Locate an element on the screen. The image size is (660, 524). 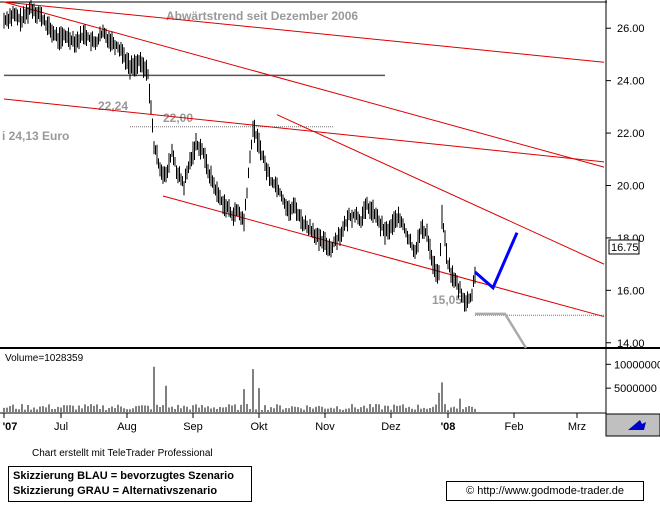
legend-blue: Skizzierung BLAU = bevorzugtes Szenario is located at coordinates (123, 476).